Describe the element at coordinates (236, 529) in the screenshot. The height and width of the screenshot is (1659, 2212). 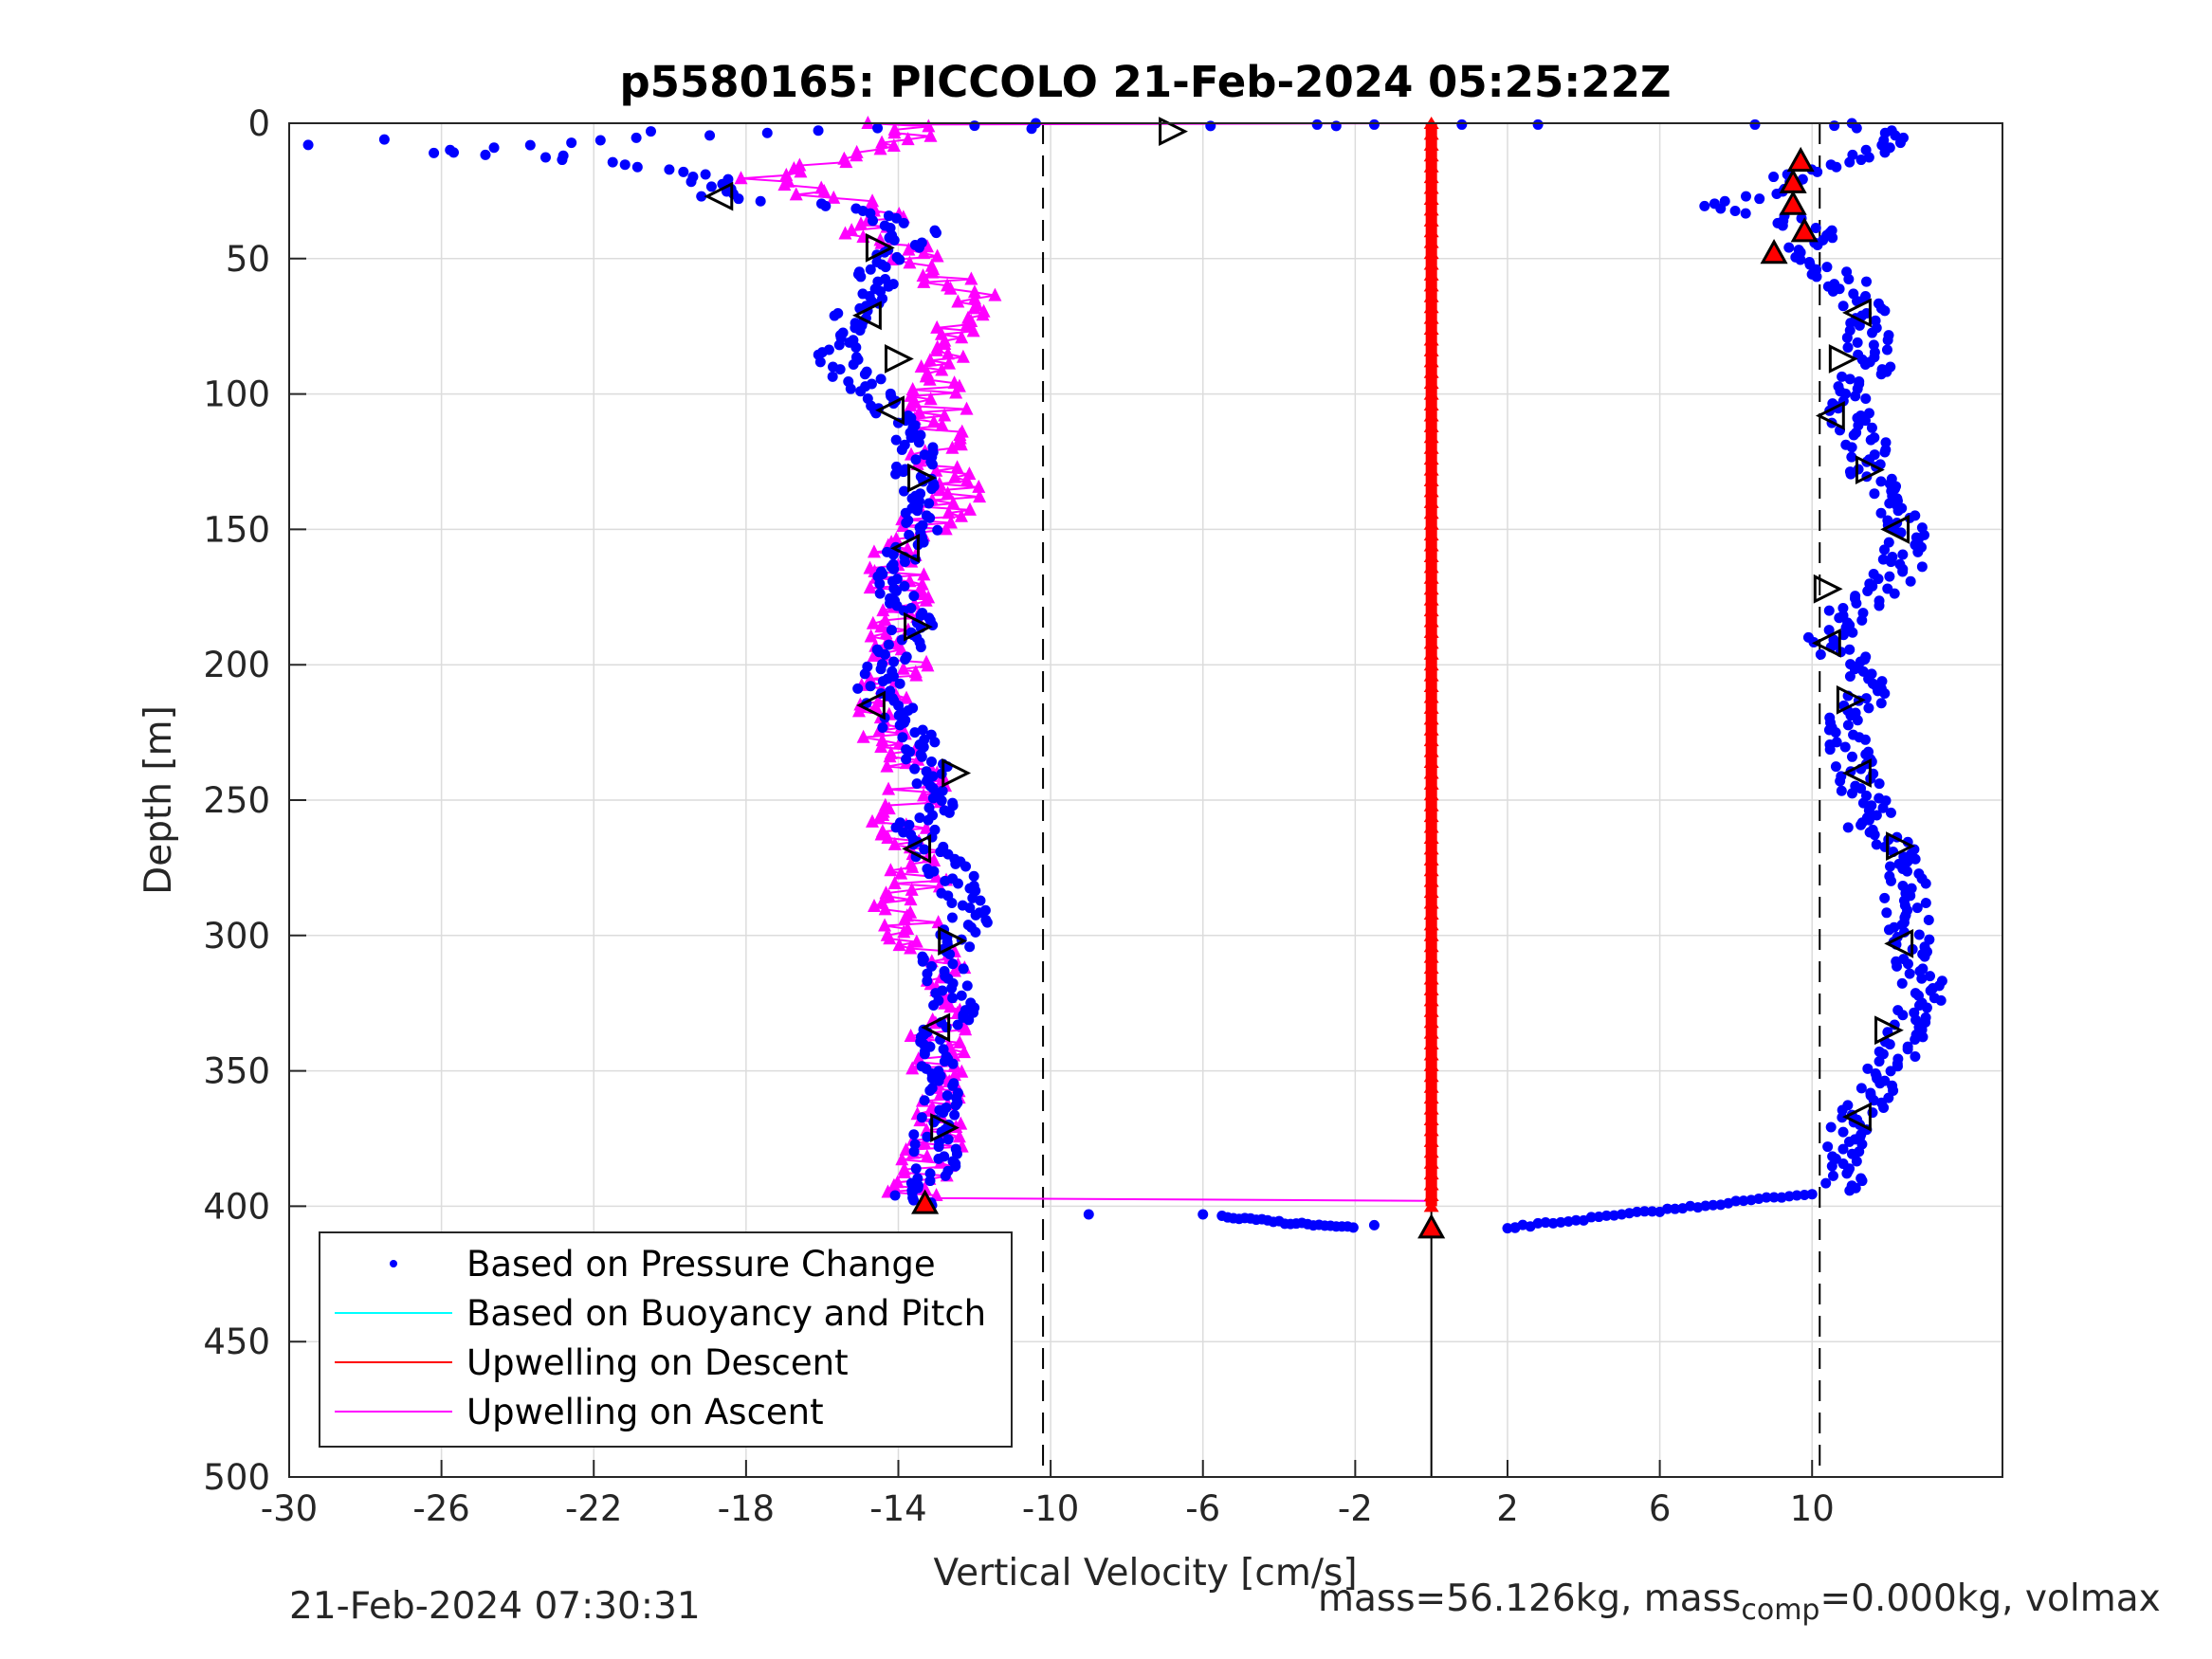
I see `y-tick-label: 150` at that location.